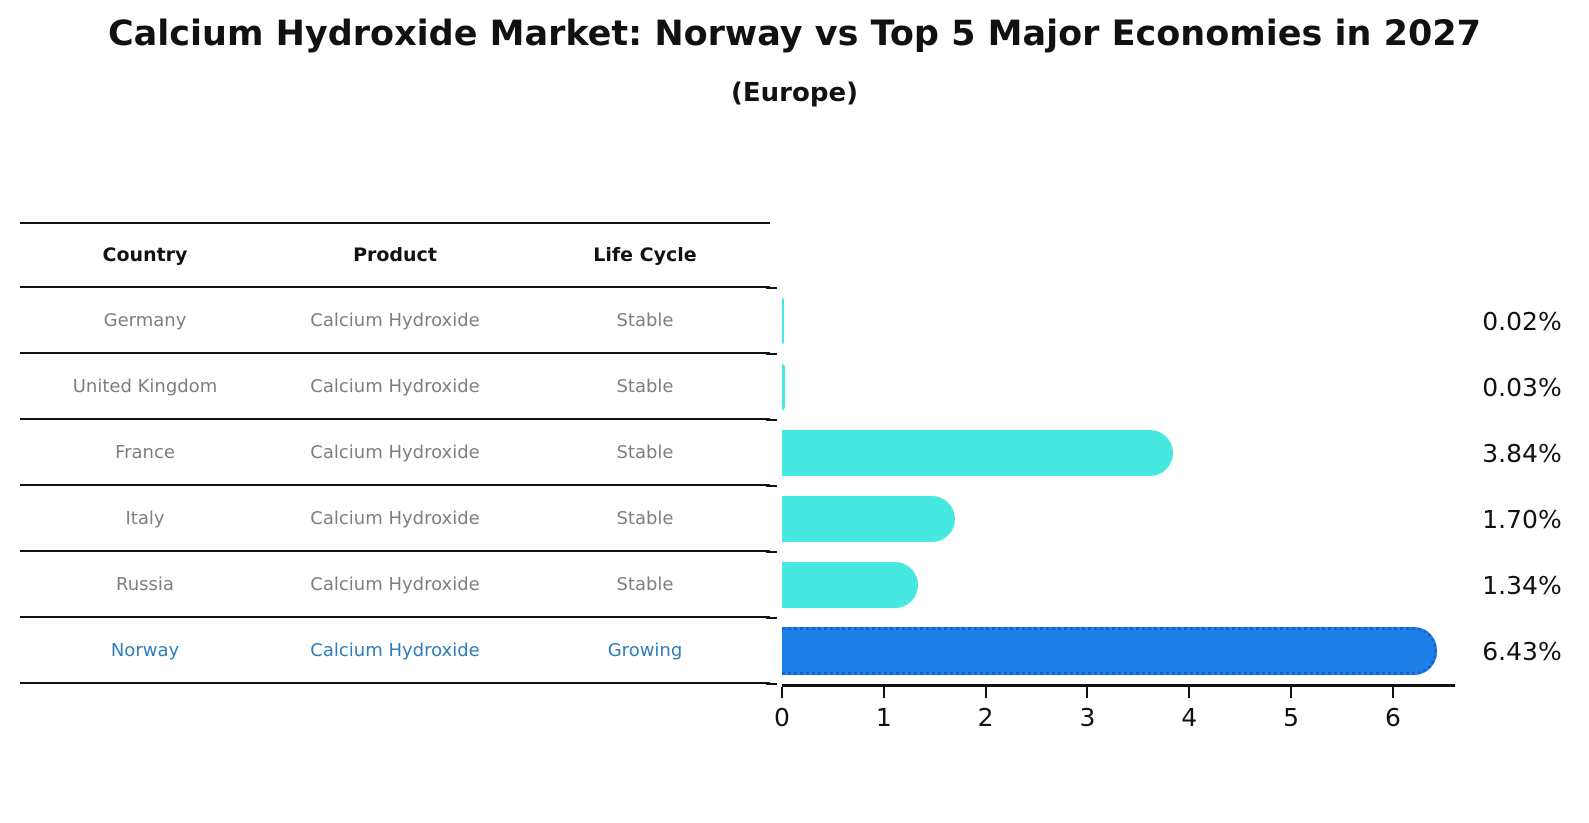 The height and width of the screenshot is (823, 1589). Describe the element at coordinates (794, 93) in the screenshot. I see `chart-subtitle: (Europe)` at that location.